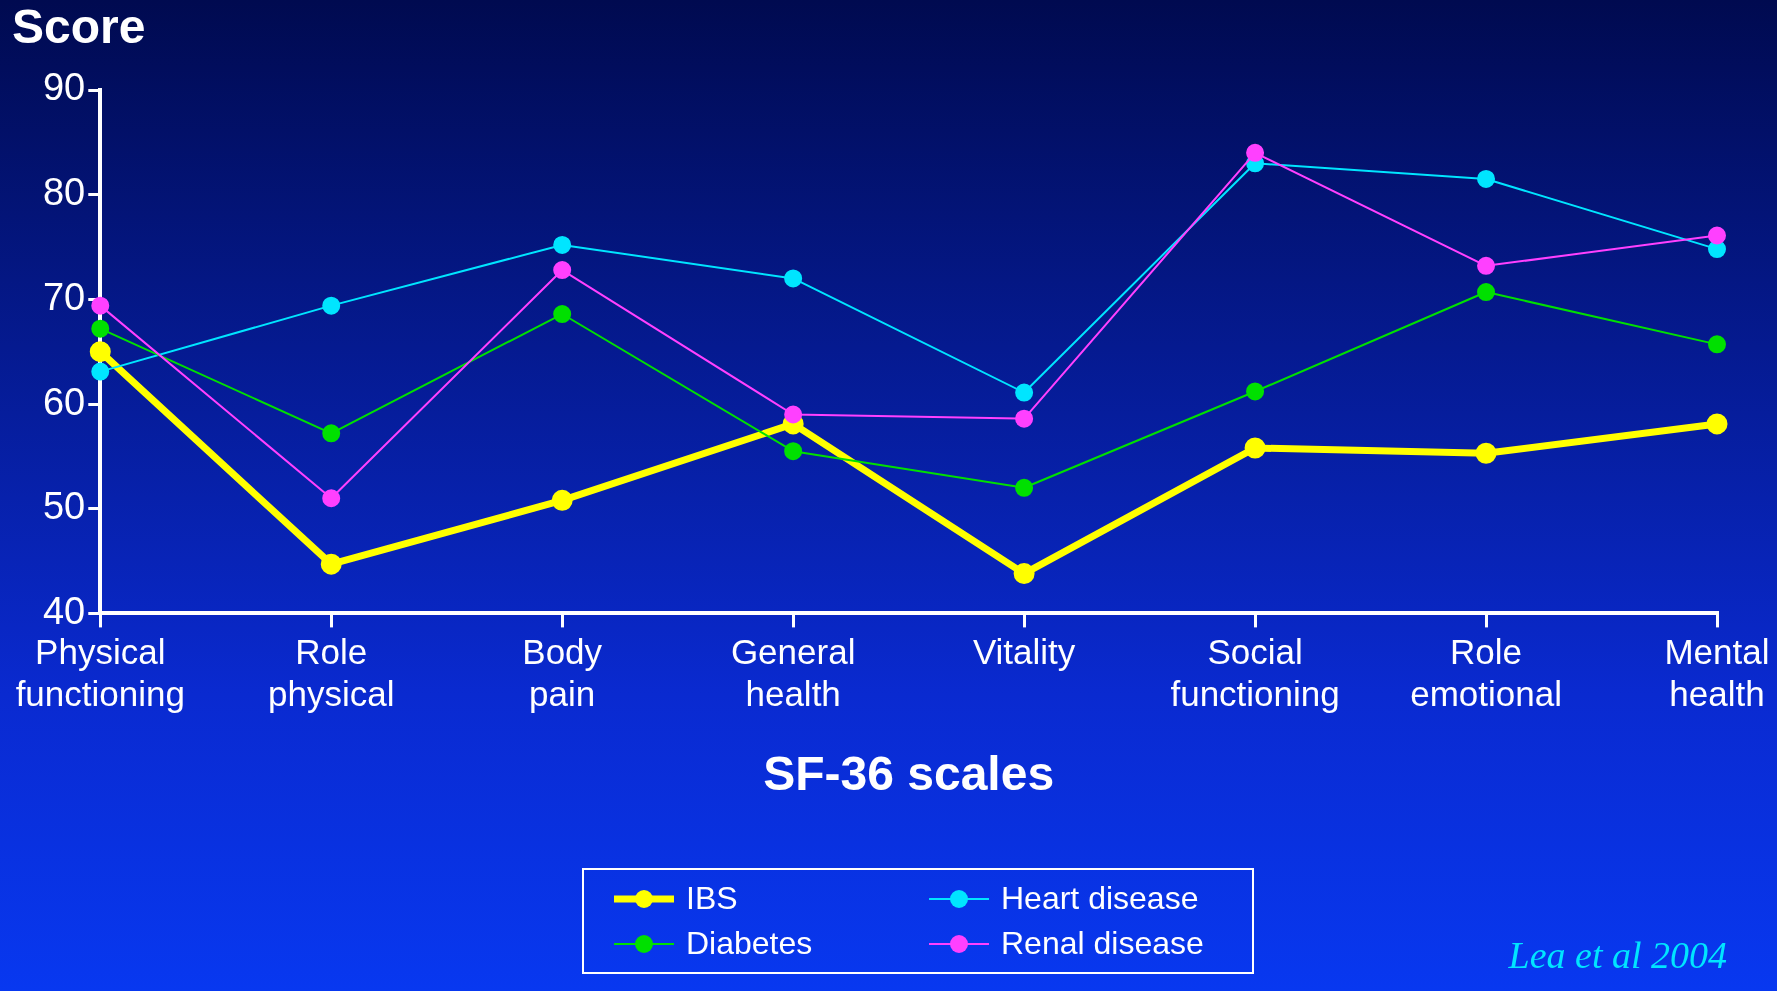 The image size is (1777, 991). What do you see at coordinates (331, 673) in the screenshot?
I see `x-tick-label: Role physical` at bounding box center [331, 673].